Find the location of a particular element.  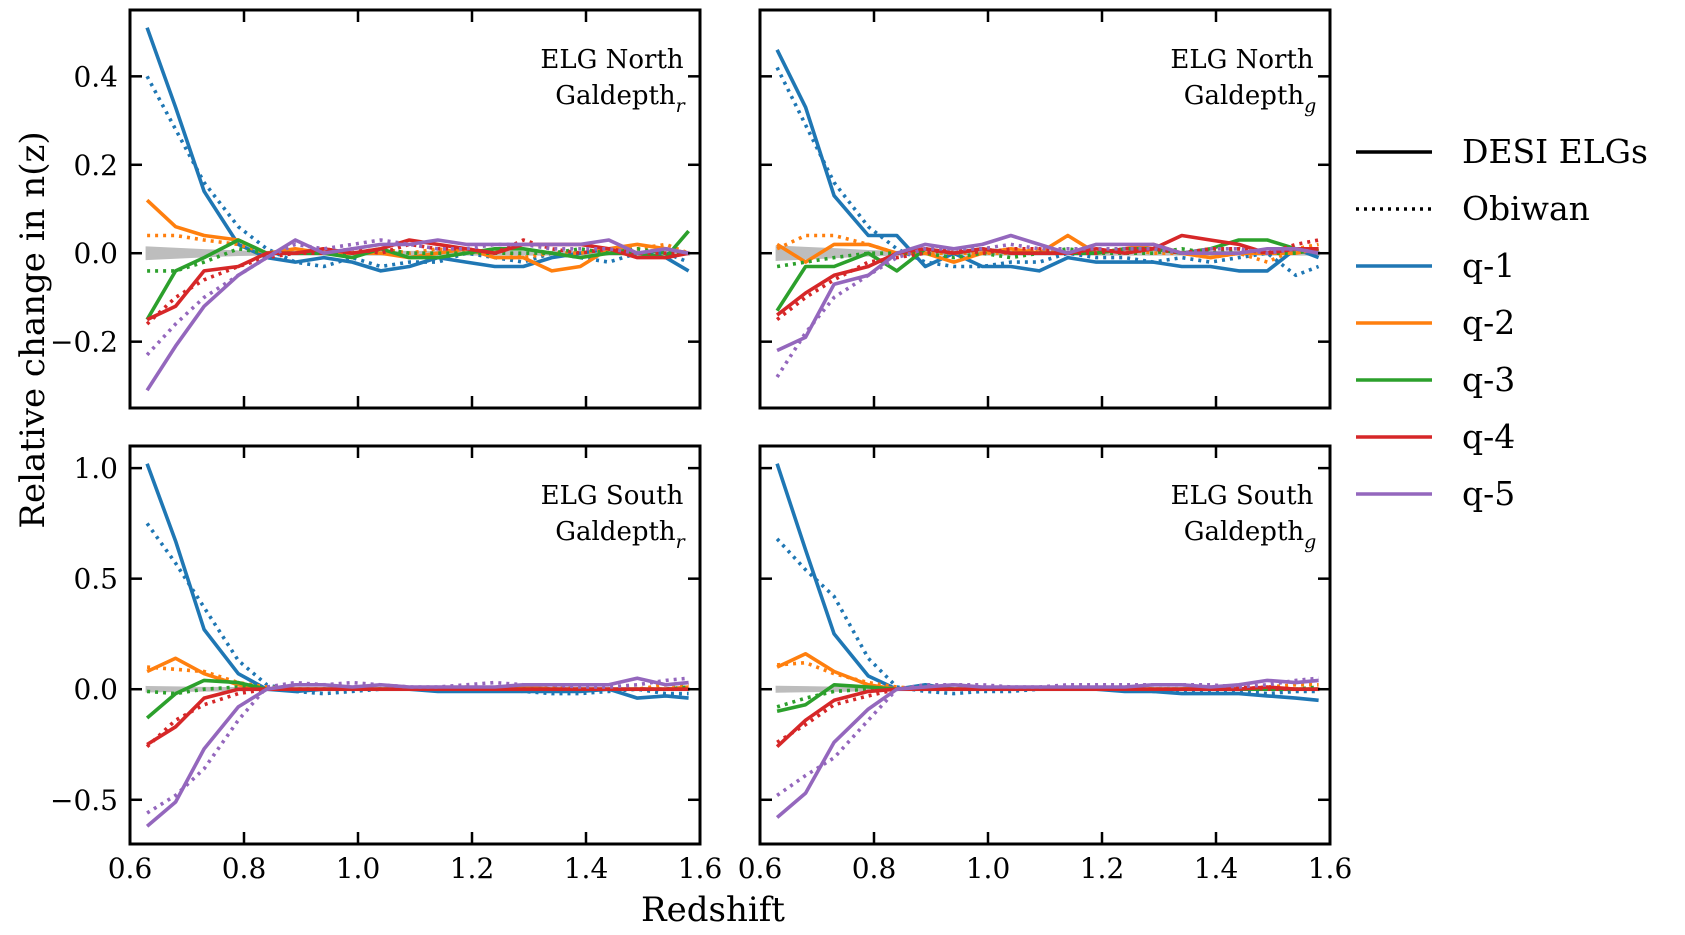

legend-label: Obiwan is located at coordinates (1526, 208).